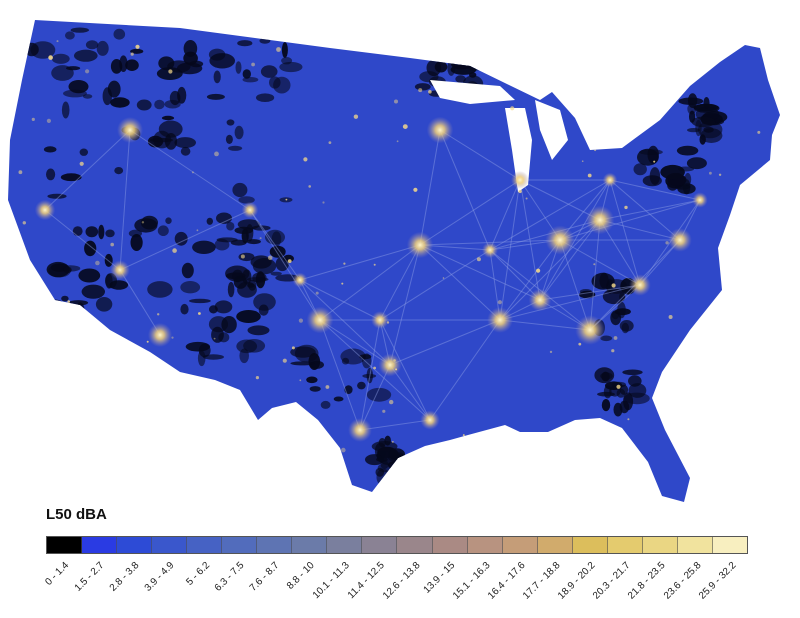 The height and width of the screenshot is (618, 800). What do you see at coordinates (159, 577) in the screenshot?
I see `legend-class-label: 3.9 - 4.9` at bounding box center [159, 577].